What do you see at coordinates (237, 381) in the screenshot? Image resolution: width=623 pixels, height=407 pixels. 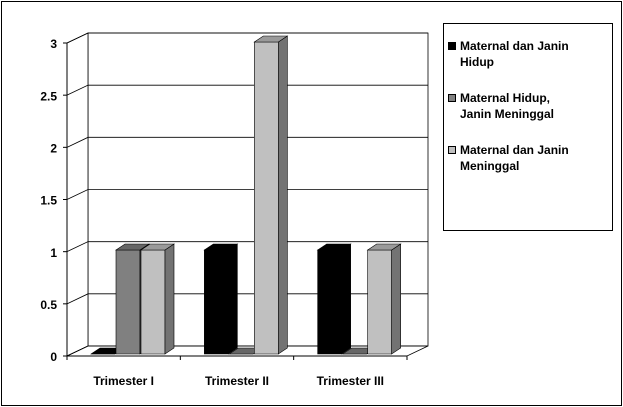 I see `x-tick-label: Trimester II` at bounding box center [237, 381].